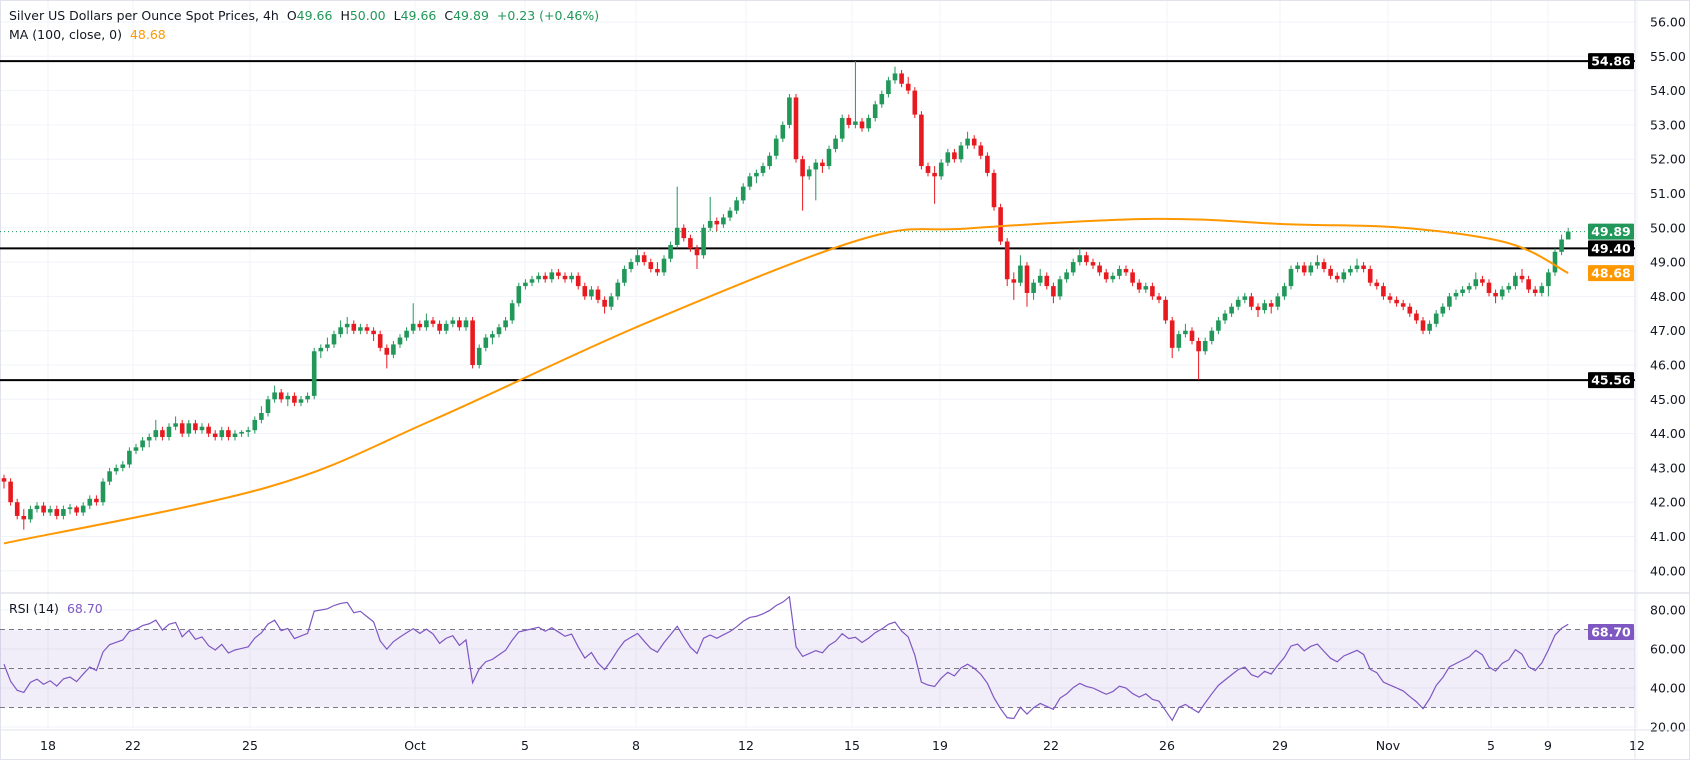 The width and height of the screenshot is (1690, 760). What do you see at coordinates (1611, 61) in the screenshot?
I see `level-price-badge-text: 54.86` at bounding box center [1611, 61].